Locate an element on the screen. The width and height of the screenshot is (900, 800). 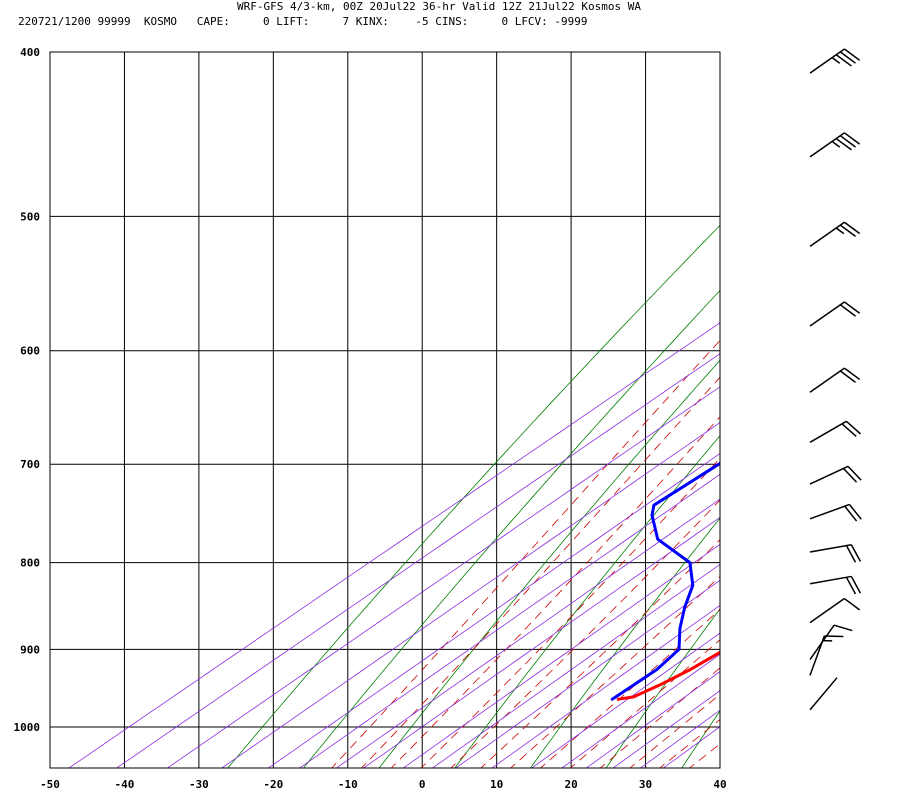
pressure-tick-label: 700 is located at coordinates (30, 464).